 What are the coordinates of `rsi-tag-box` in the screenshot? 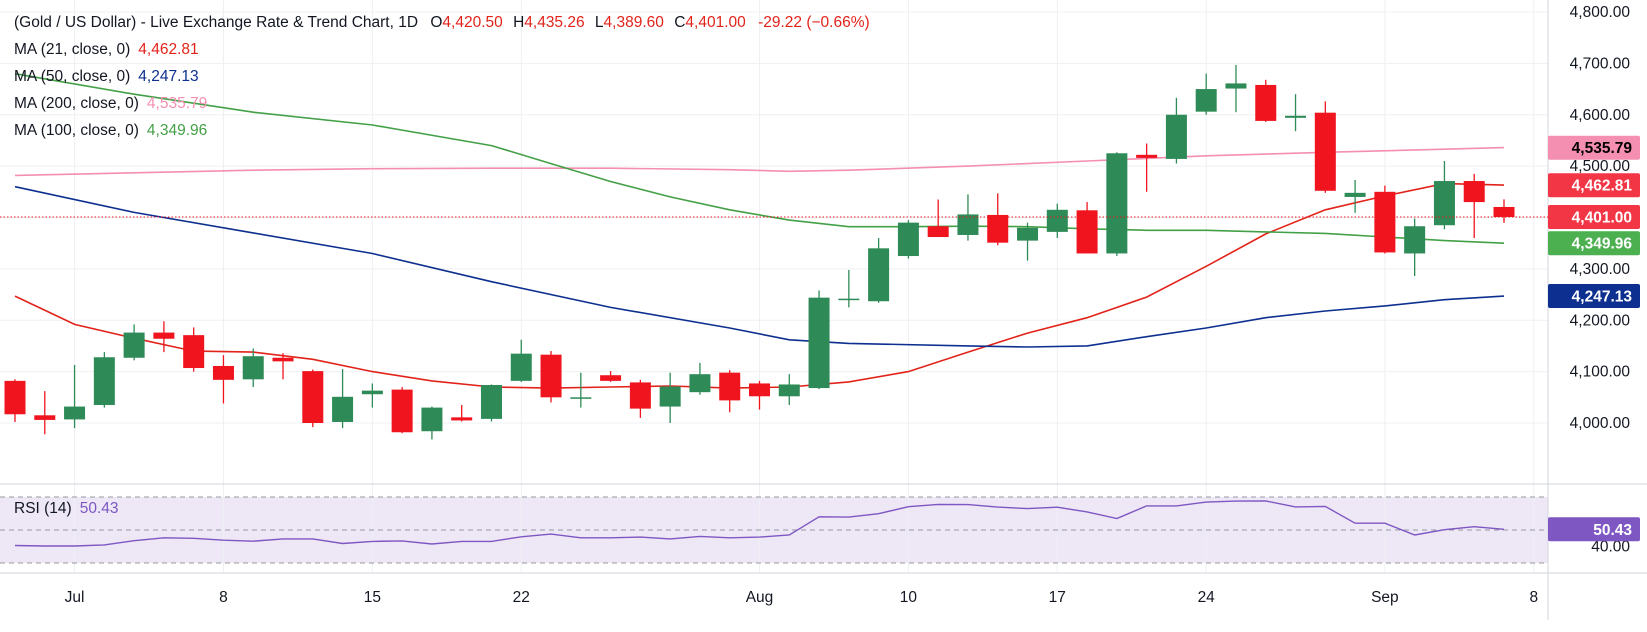 It's located at (1594, 529).